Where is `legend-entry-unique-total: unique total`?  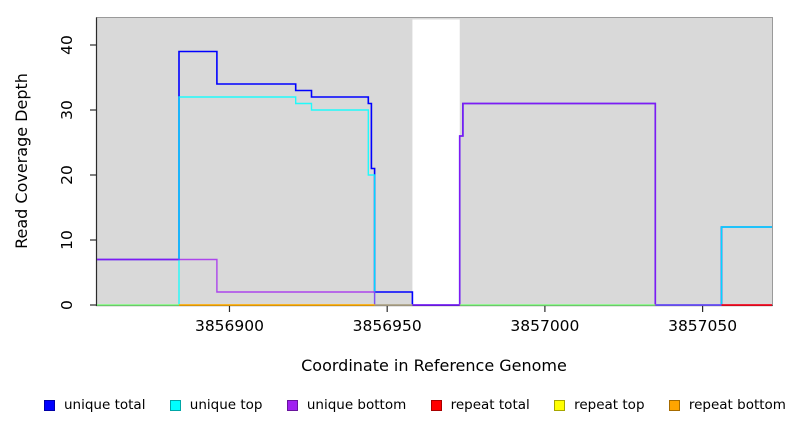
legend-entry-unique-total: unique total is located at coordinates (94, 405).